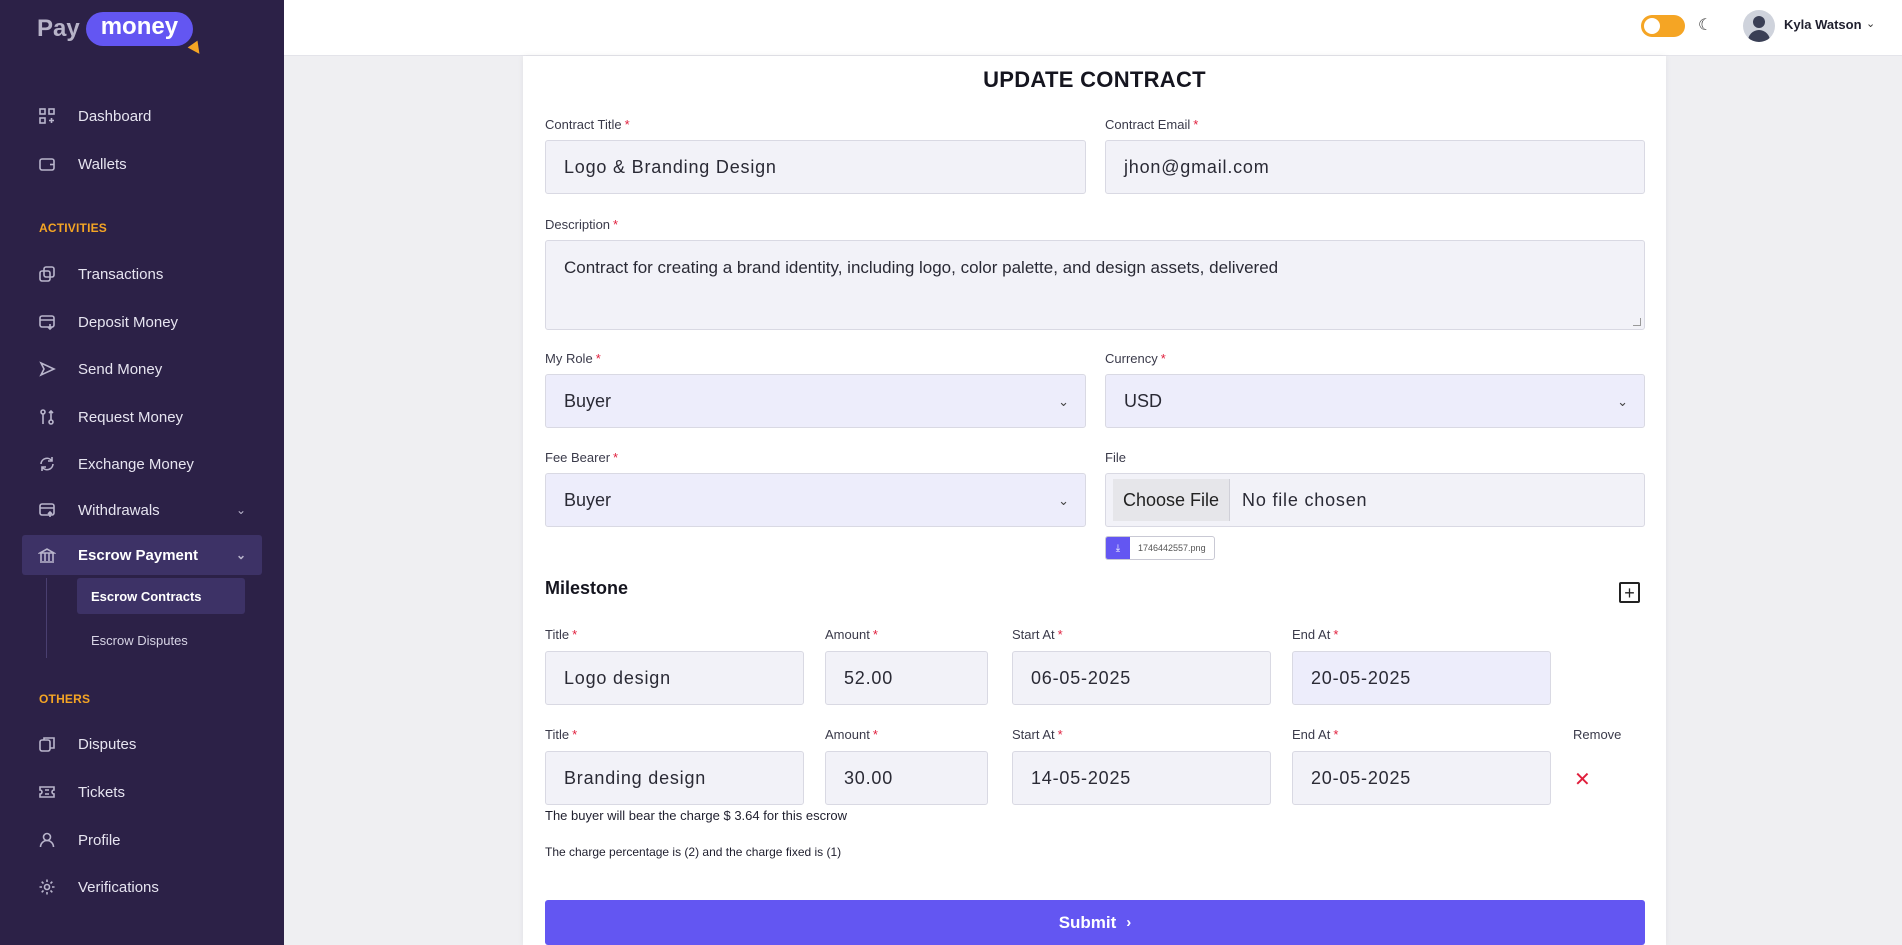  What do you see at coordinates (47, 369) in the screenshot?
I see `send-icon` at bounding box center [47, 369].